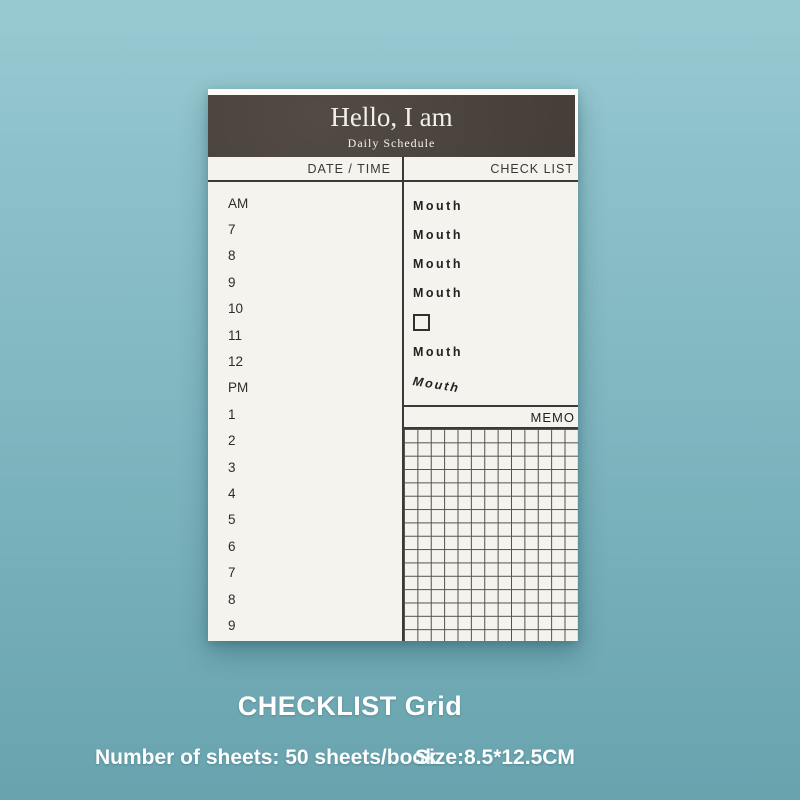  Describe the element at coordinates (495, 322) in the screenshot. I see `checkbox-row` at that location.